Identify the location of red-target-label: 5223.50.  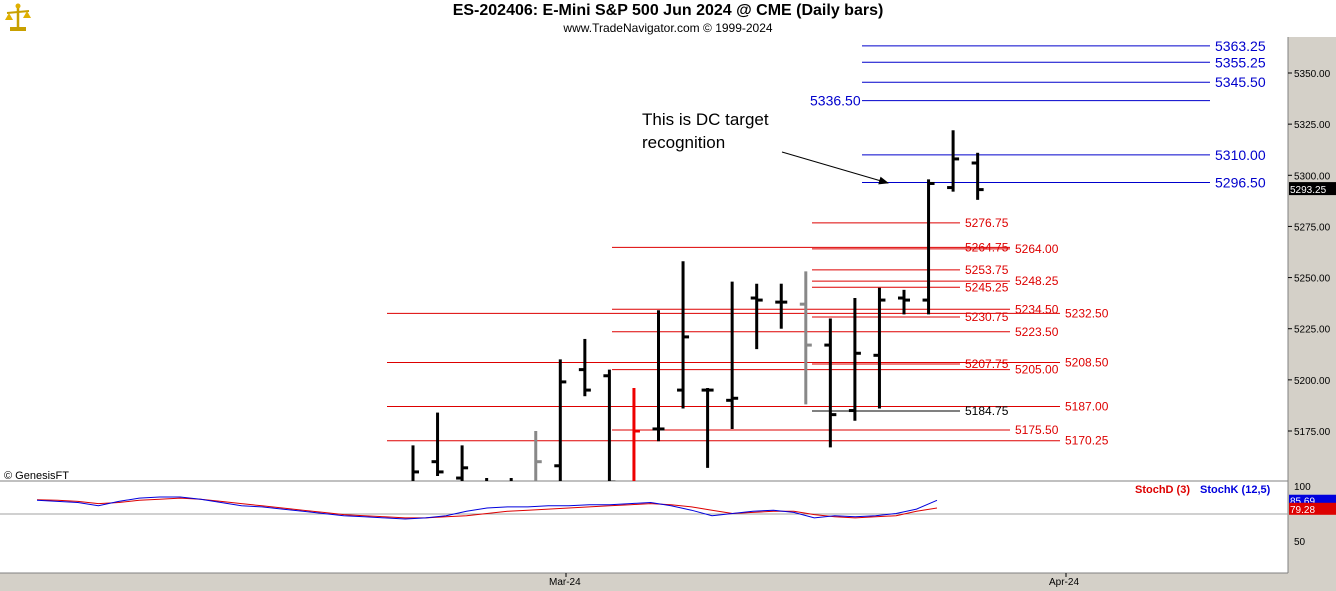
(1037, 332).